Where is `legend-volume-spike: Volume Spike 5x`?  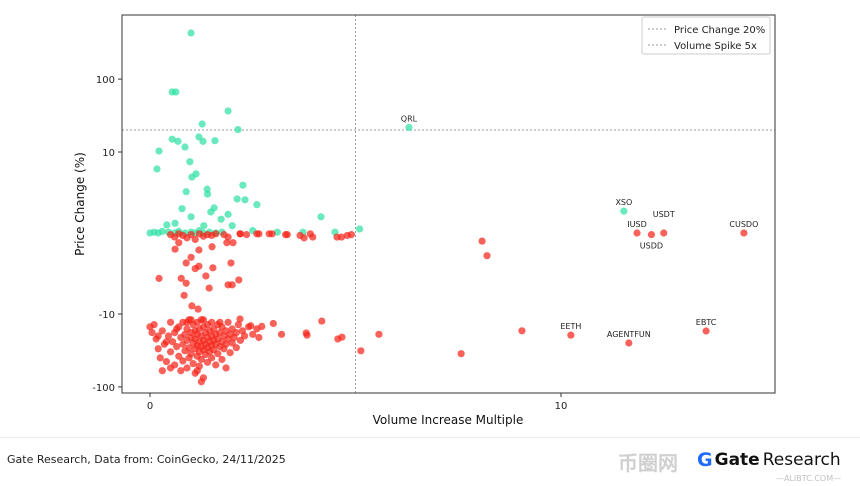
legend-volume-spike: Volume Spike 5x is located at coordinates (715, 46).